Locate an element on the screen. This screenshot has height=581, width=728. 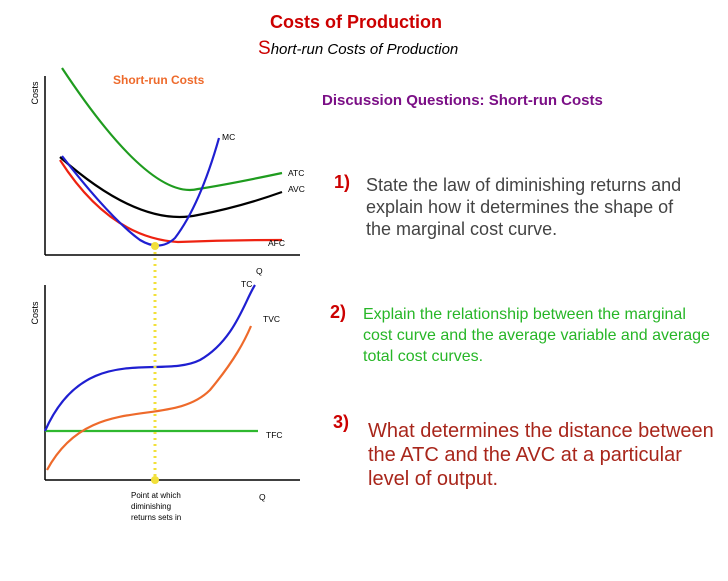
bottom-y-axis-label: Costs is located at coordinates (35, 313).